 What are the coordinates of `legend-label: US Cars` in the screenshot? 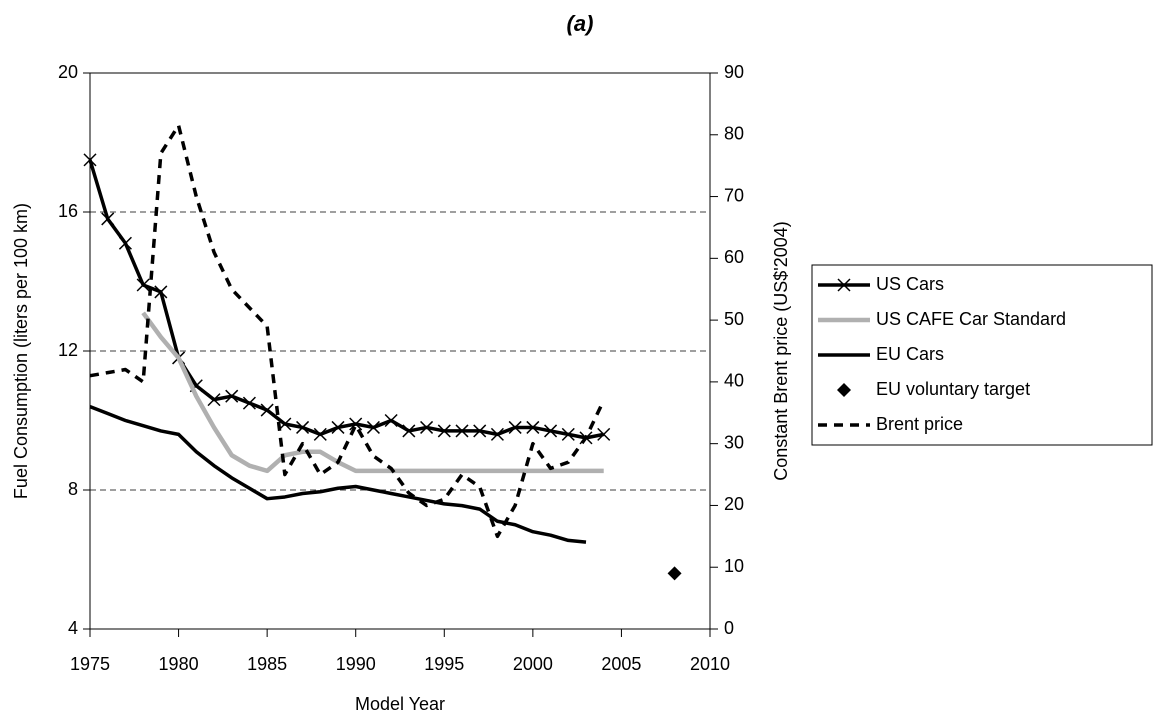 It's located at (910, 284).